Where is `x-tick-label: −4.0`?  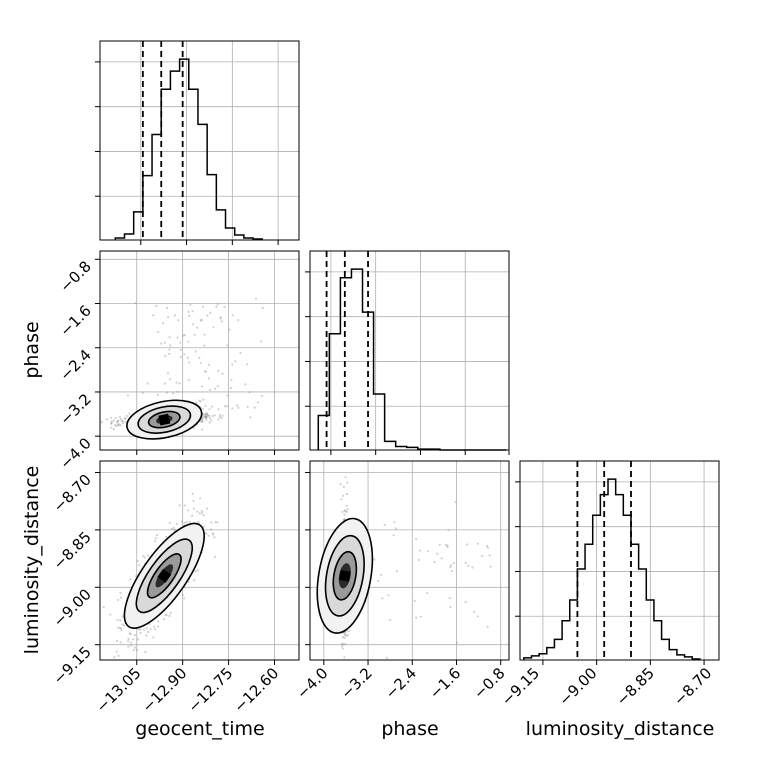
x-tick-label: −4.0 is located at coordinates (312, 683).